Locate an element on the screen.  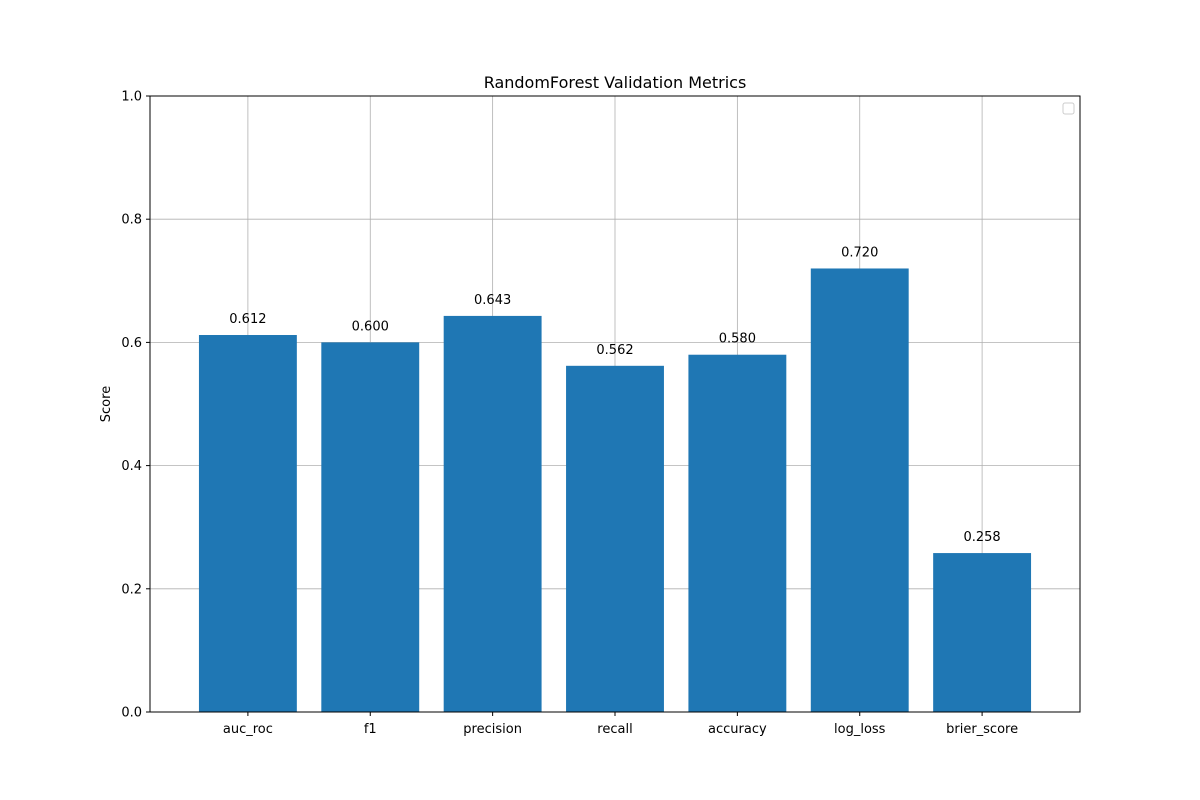
chart-title: RandomForest Validation Metrics is located at coordinates (615, 82).